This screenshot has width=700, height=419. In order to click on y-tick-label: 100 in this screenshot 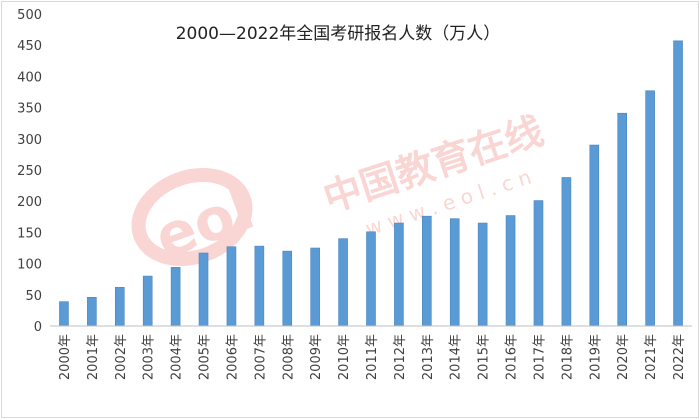, I will do `click(29, 265)`.